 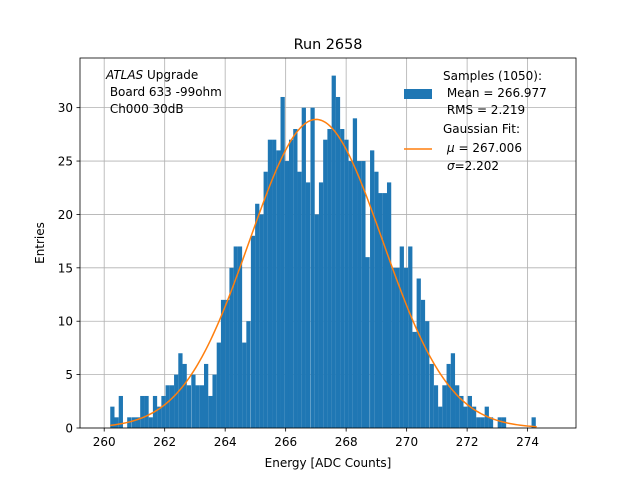 What do you see at coordinates (328, 463) in the screenshot?
I see `x-axis-label: Energy [ADC Counts]` at bounding box center [328, 463].